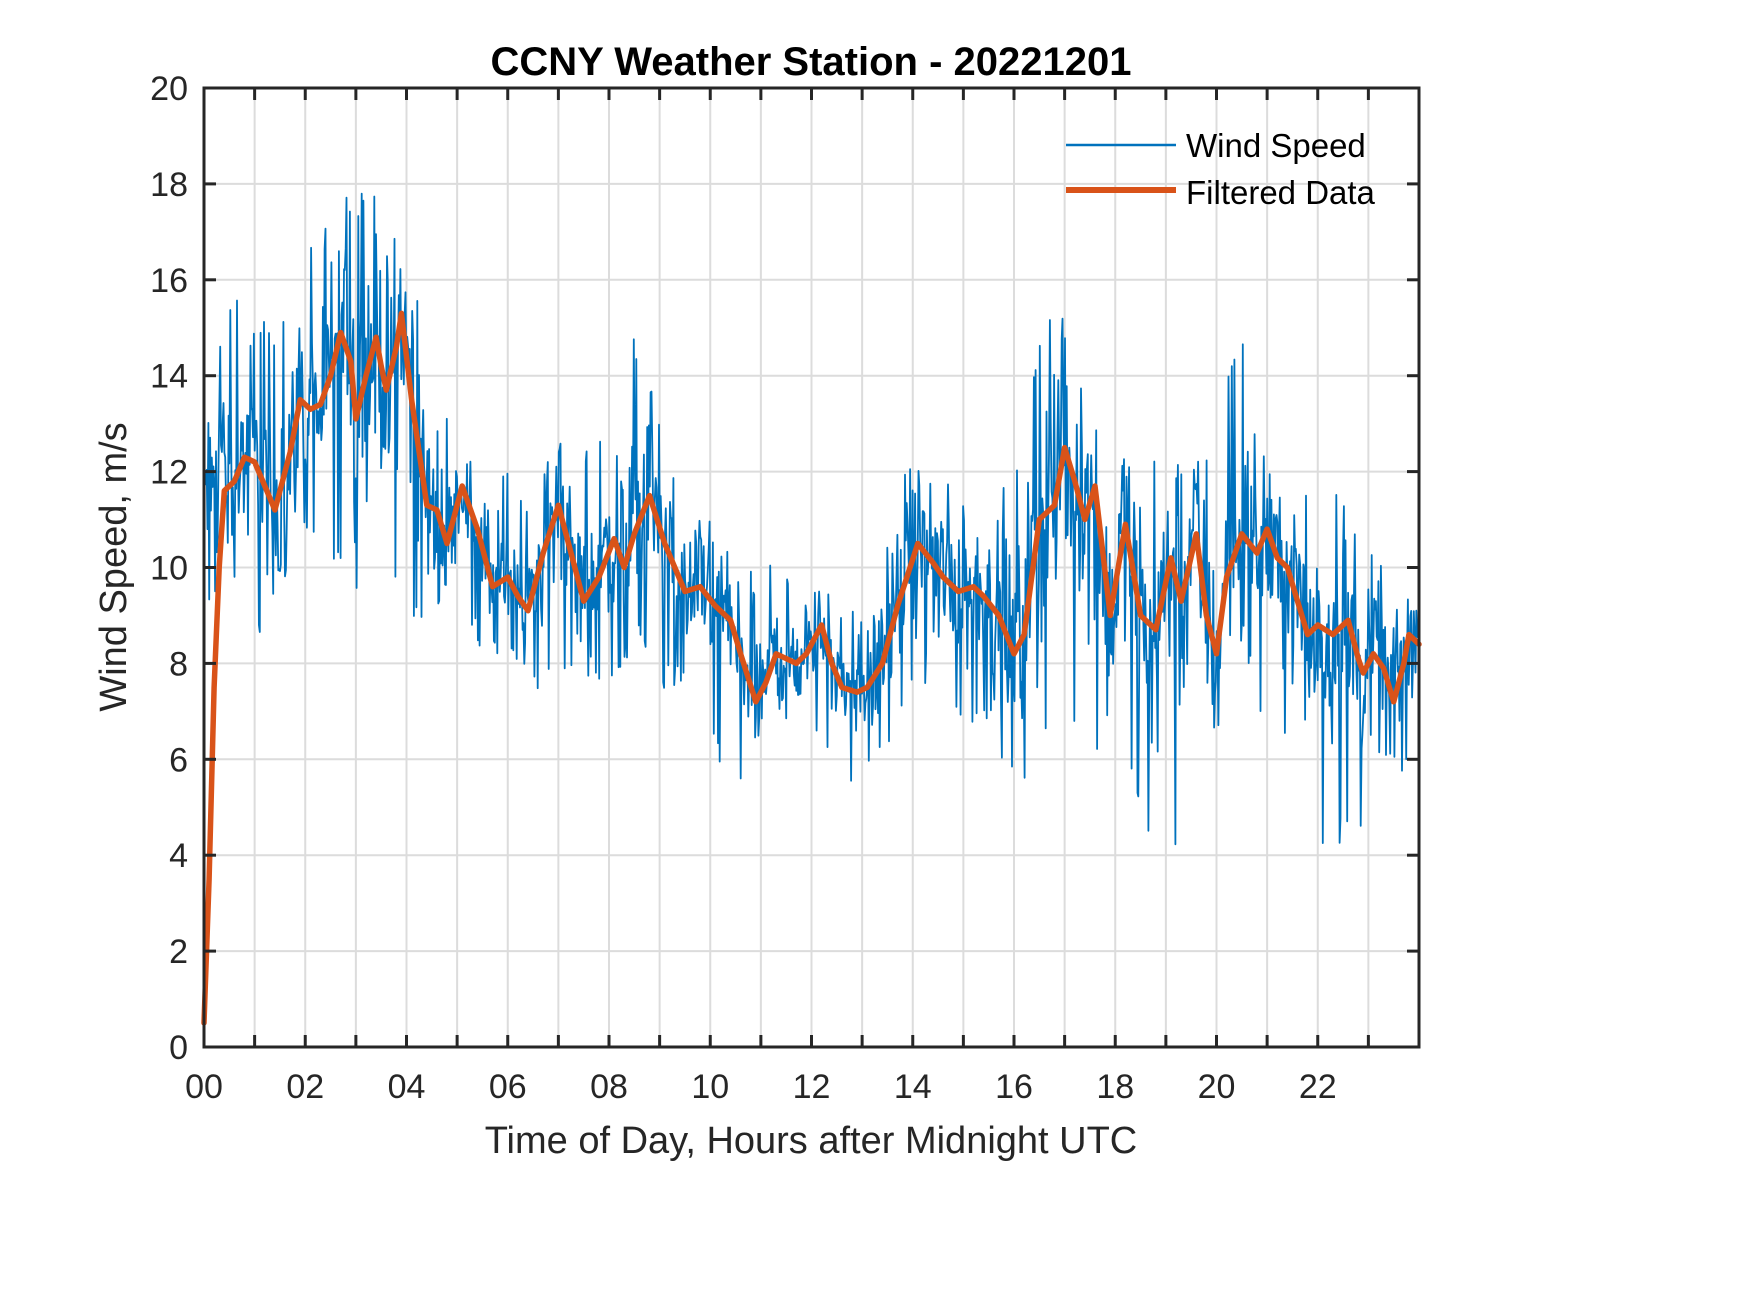  I want to click on x-tick-label: 16, so click(1014, 1087).